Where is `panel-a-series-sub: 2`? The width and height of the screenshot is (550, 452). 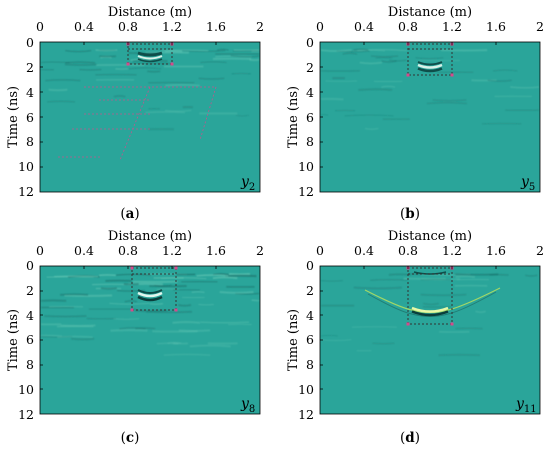 panel-a-series-sub: 2 is located at coordinates (252, 187).